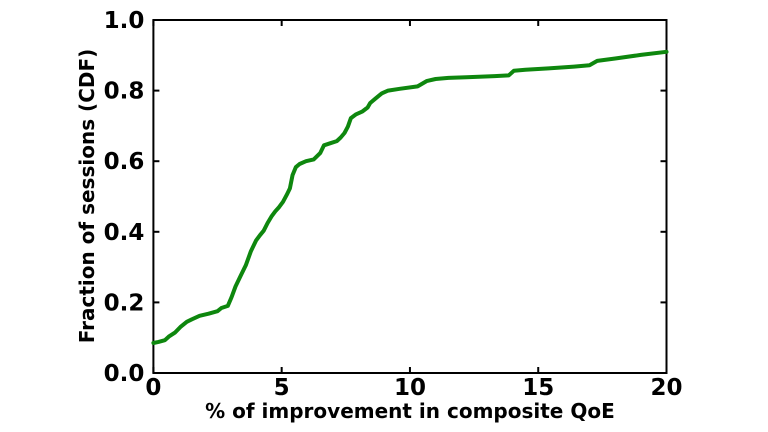 The width and height of the screenshot is (768, 432). I want to click on x-tick-label: 5, so click(282, 388).